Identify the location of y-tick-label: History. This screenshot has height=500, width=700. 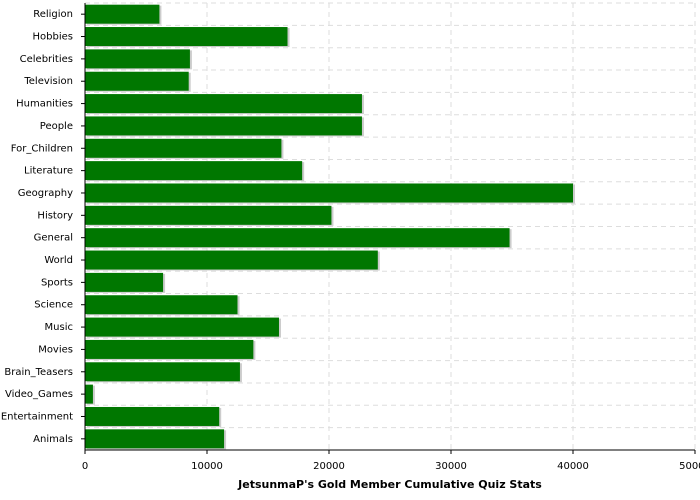
(55, 215).